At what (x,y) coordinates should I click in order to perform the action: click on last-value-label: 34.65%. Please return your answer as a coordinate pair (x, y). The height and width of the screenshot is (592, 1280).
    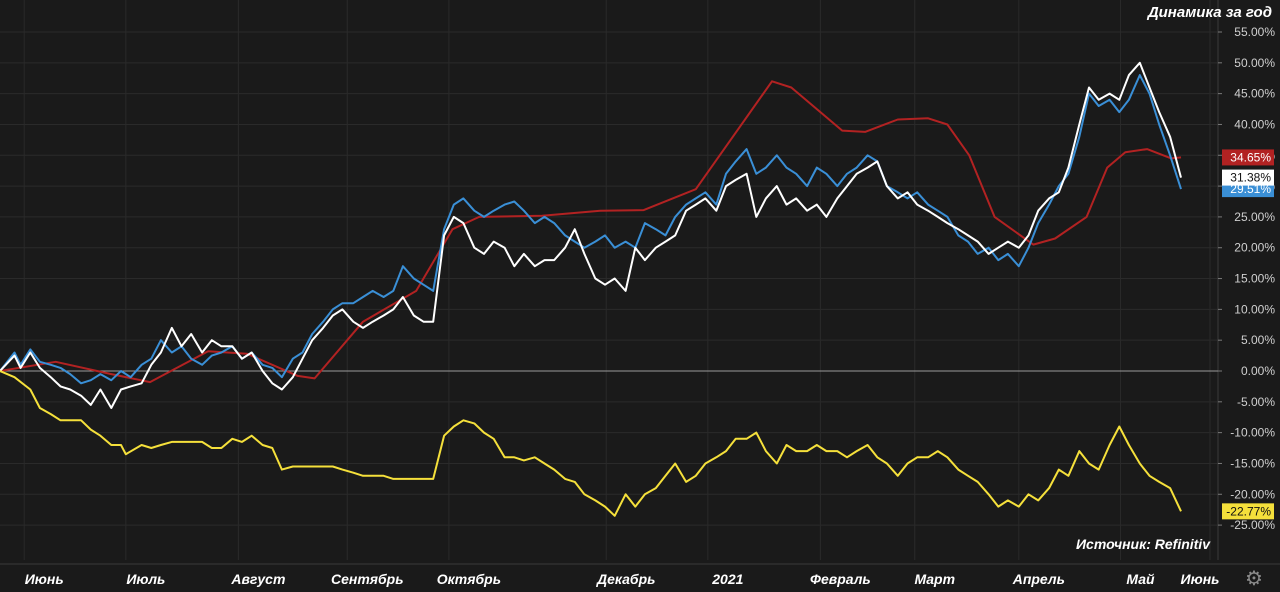
    Looking at the image, I should click on (1250, 157).